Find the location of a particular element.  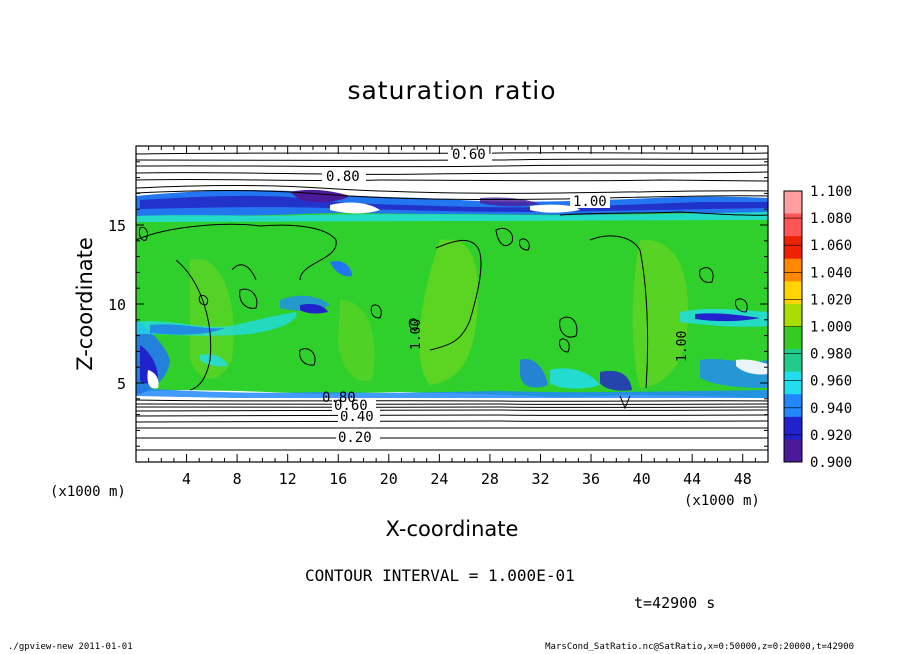

colorbar-label: 1.080 is located at coordinates (831, 219).